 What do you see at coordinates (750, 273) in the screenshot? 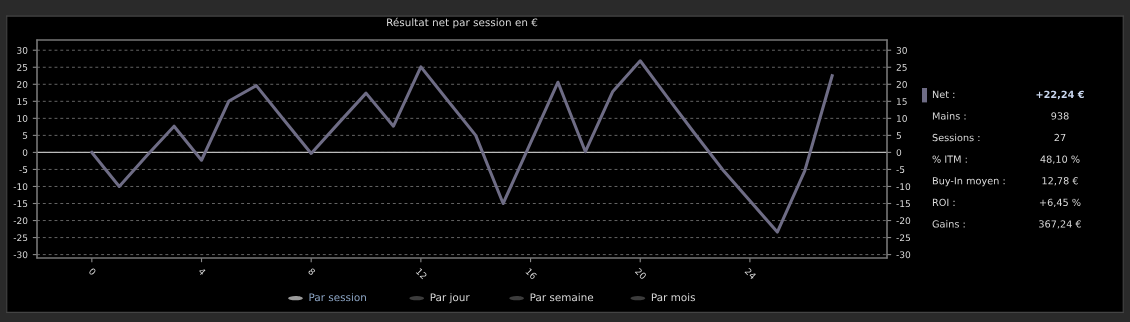
I see `x-tick-label: 24` at bounding box center [750, 273].